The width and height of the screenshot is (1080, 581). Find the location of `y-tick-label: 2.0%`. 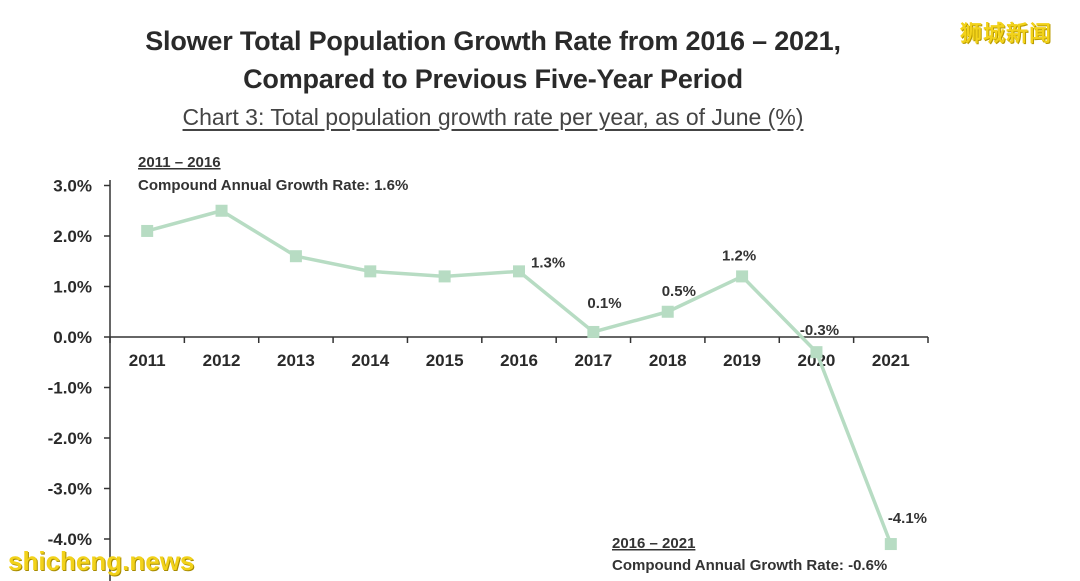

y-tick-label: 2.0% is located at coordinates (72, 236).